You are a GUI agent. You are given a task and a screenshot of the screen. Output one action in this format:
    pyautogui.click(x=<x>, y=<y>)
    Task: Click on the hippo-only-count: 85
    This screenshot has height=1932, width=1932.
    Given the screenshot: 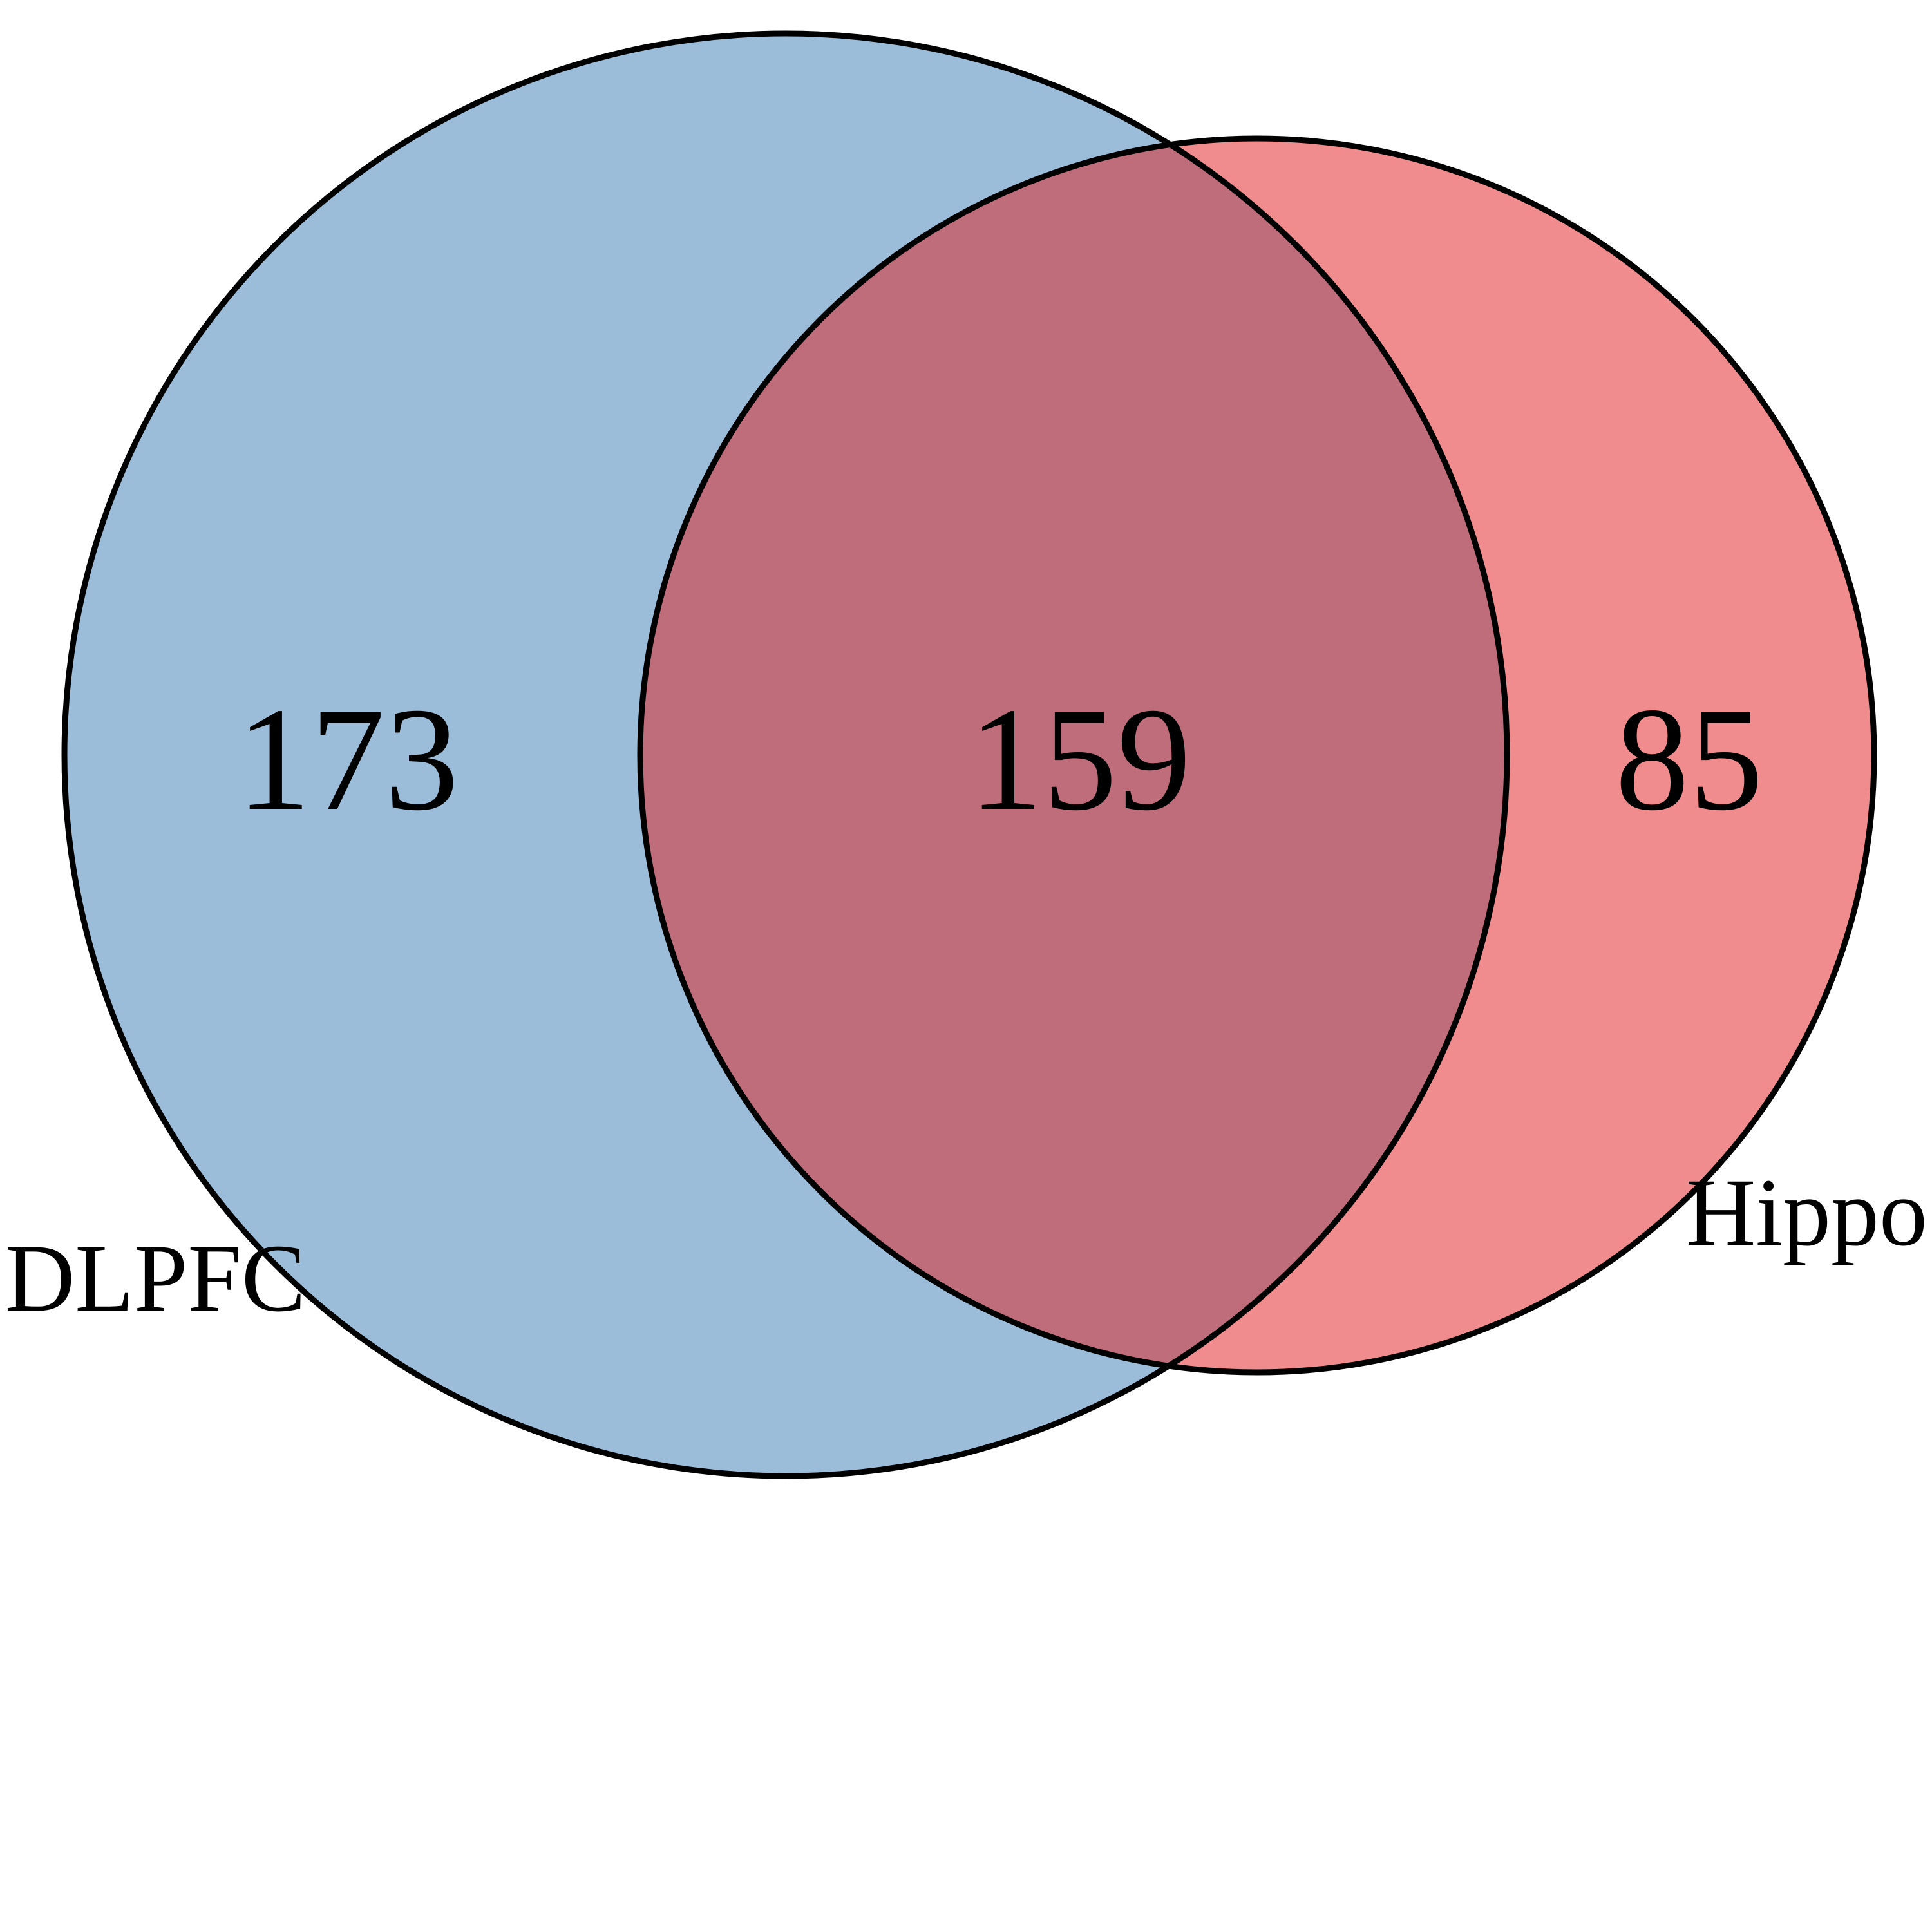 What is the action you would take?
    pyautogui.click(x=1689, y=759)
    